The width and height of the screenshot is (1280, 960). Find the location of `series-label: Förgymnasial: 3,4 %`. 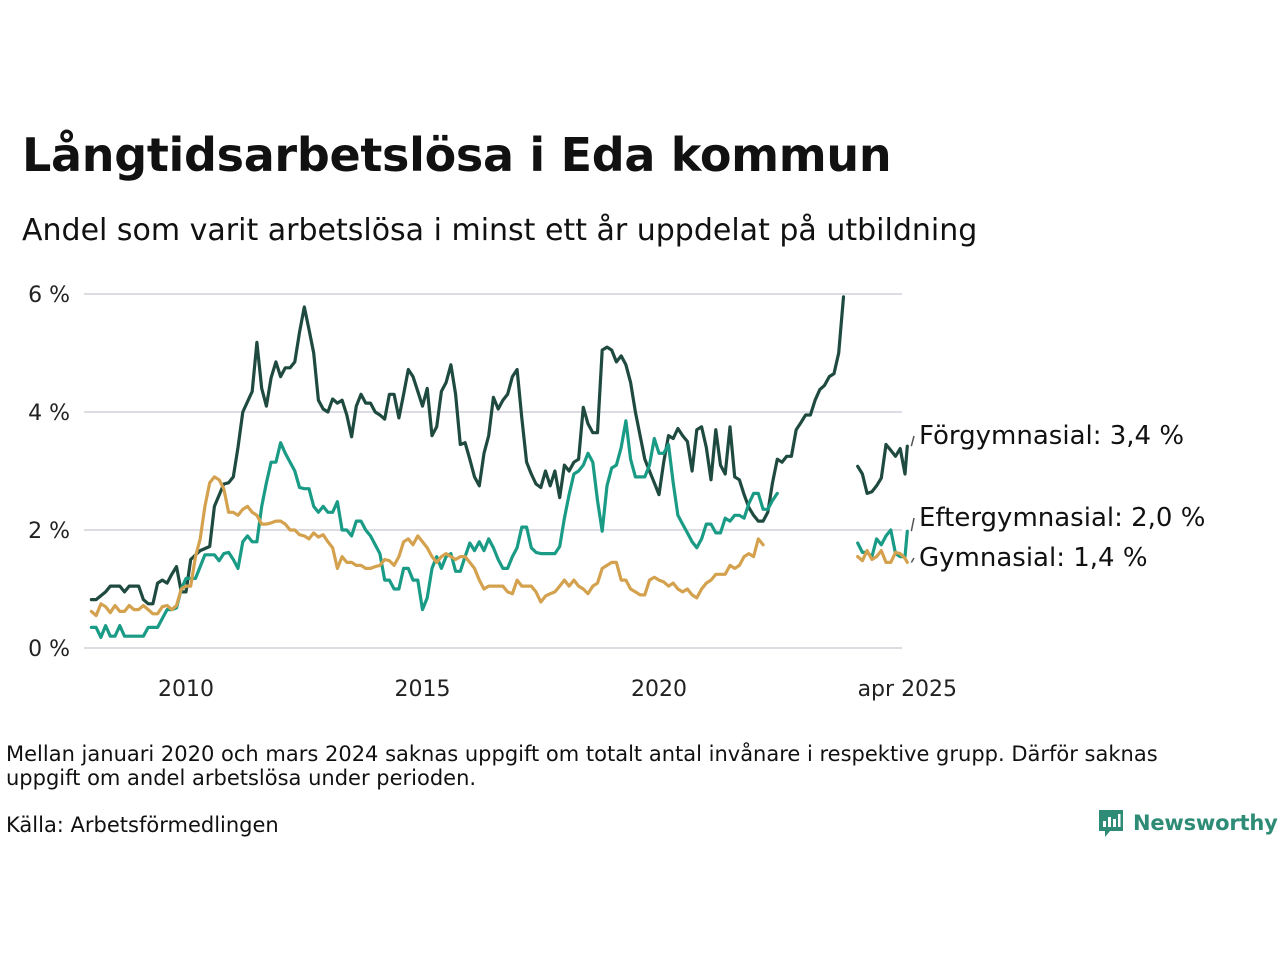

series-label: Förgymnasial: 3,4 % is located at coordinates (1051, 436).